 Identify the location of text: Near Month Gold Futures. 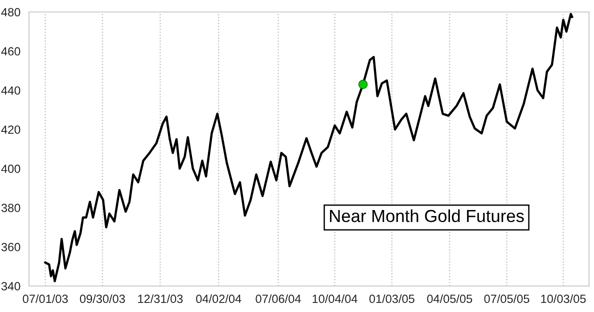
(427, 215).